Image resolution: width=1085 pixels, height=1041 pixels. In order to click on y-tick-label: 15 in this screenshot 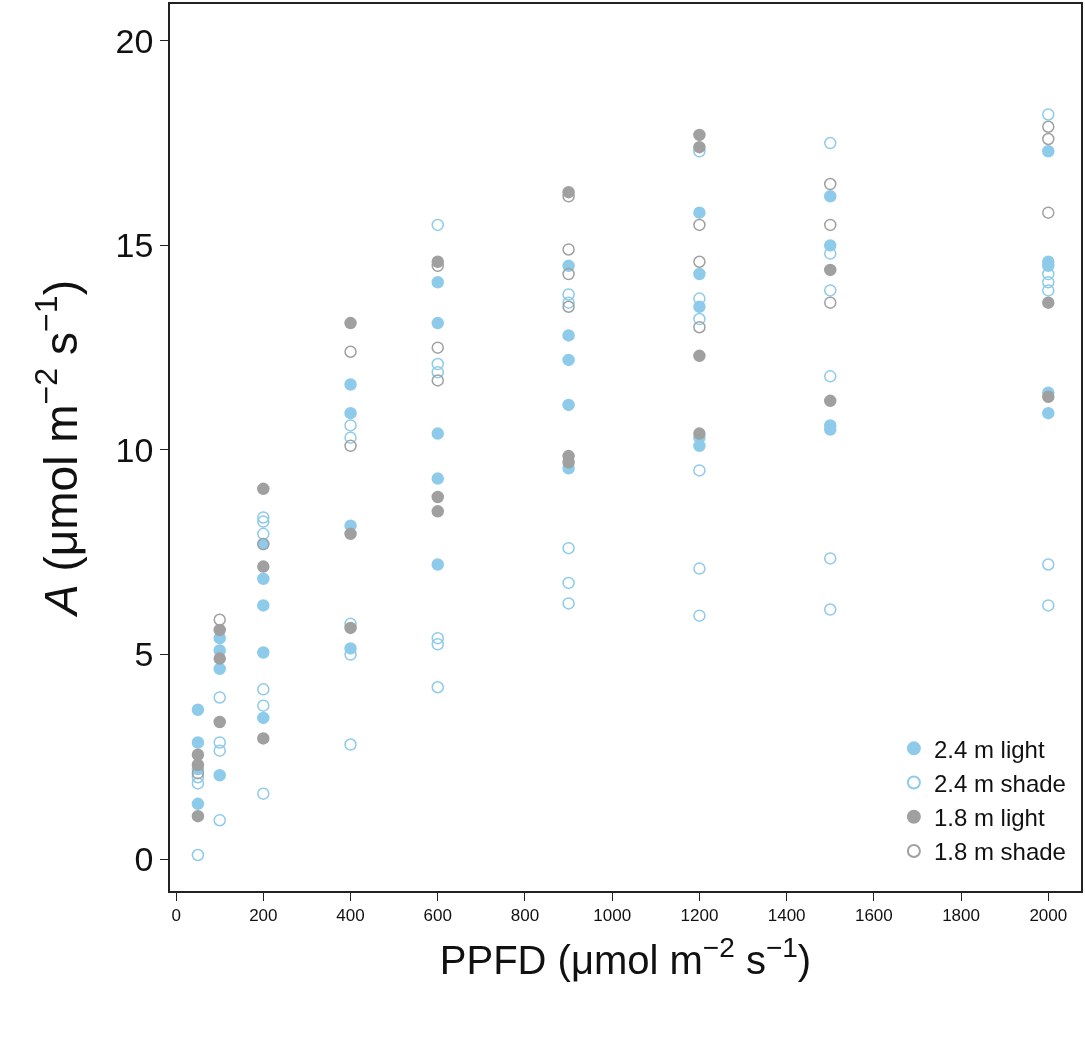, I will do `click(134, 245)`.